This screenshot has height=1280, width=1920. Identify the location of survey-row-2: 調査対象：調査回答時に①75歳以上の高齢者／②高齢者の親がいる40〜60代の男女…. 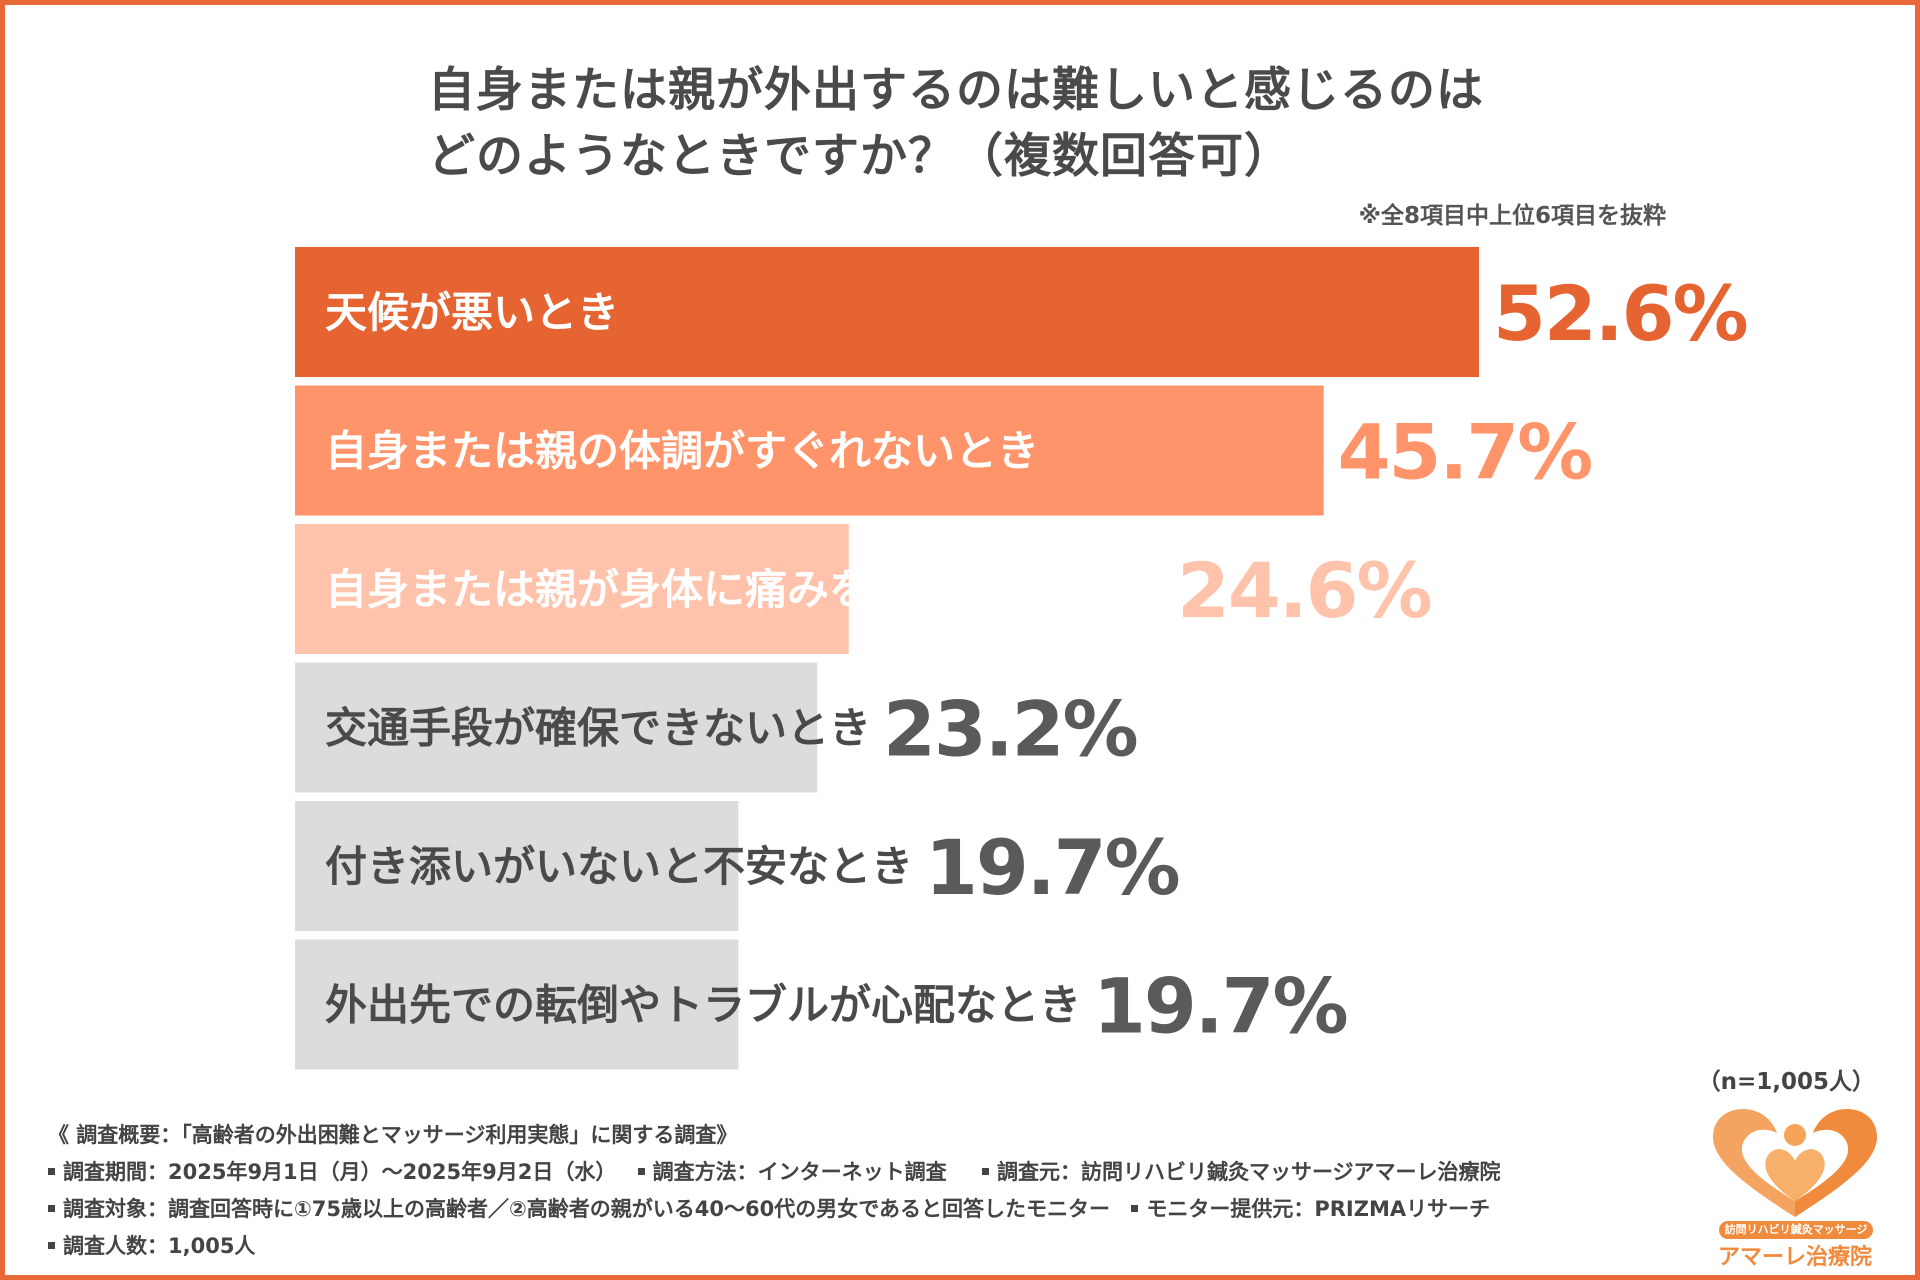
(774, 1209).